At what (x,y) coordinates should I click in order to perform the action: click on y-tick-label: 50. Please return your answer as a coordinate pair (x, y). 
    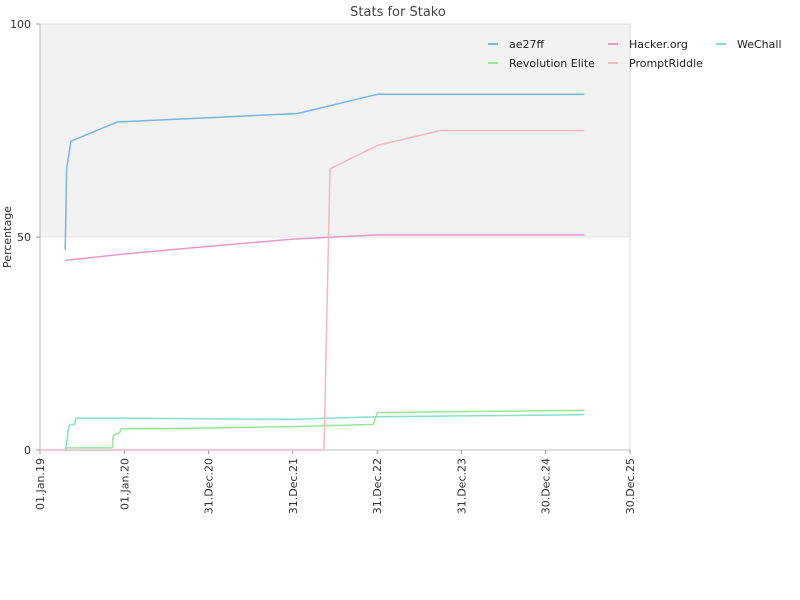
    Looking at the image, I should click on (24, 237).